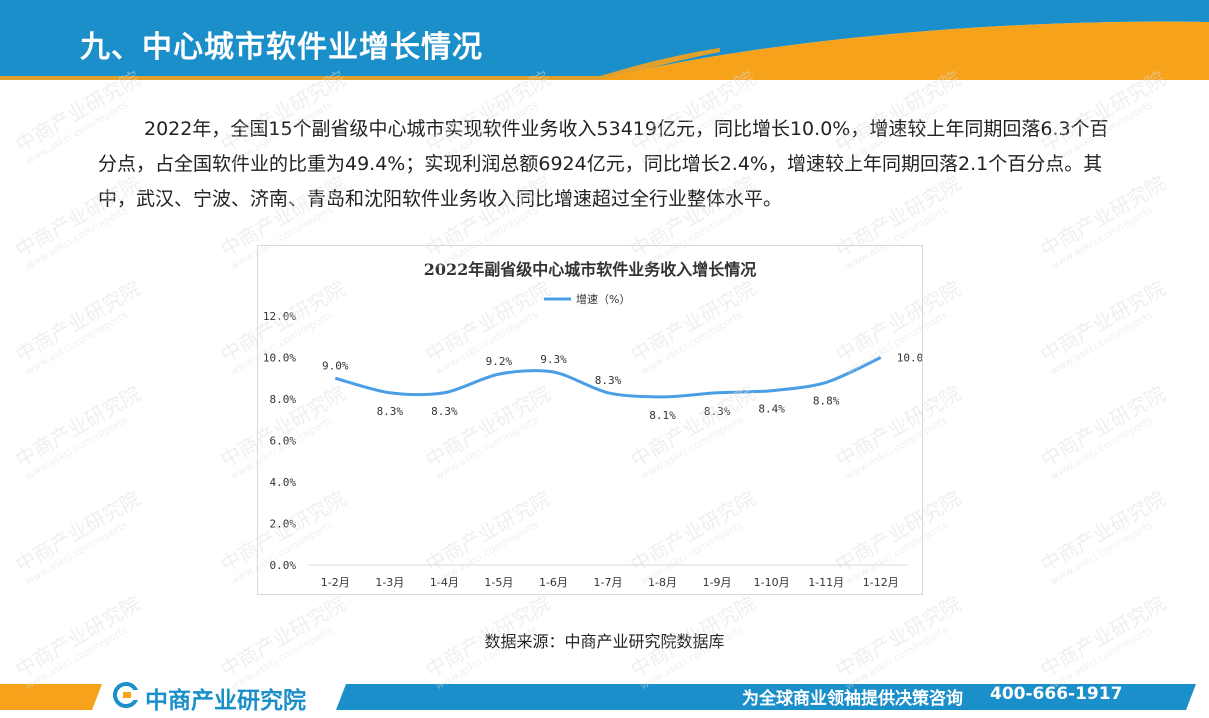 The width and height of the screenshot is (1209, 718). I want to click on data-label: 8.4%, so click(771, 409).